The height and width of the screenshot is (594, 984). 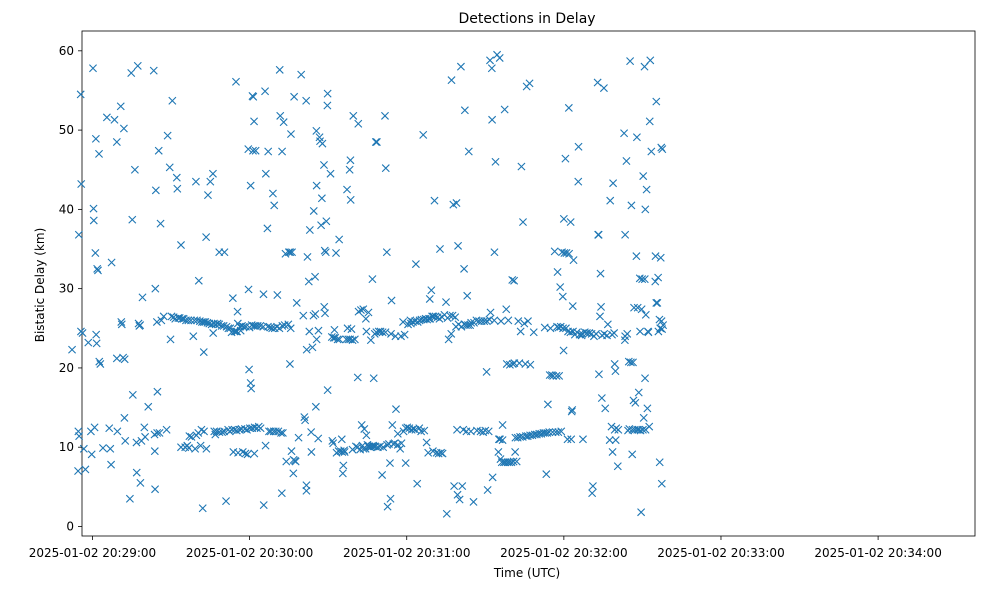 What do you see at coordinates (66, 51) in the screenshot?
I see `y-tick-label: 60` at bounding box center [66, 51].